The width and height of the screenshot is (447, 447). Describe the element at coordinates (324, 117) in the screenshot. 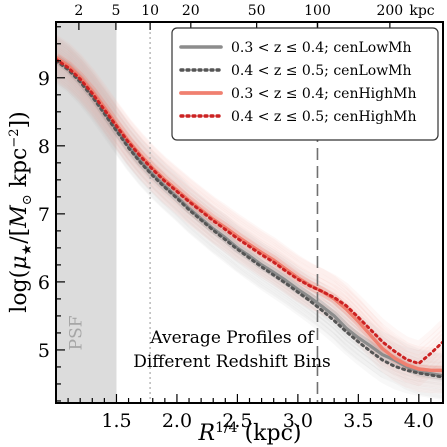

I see `legend-label-4: 0.4 < z ≤ 0.5; cenHighMh` at that location.